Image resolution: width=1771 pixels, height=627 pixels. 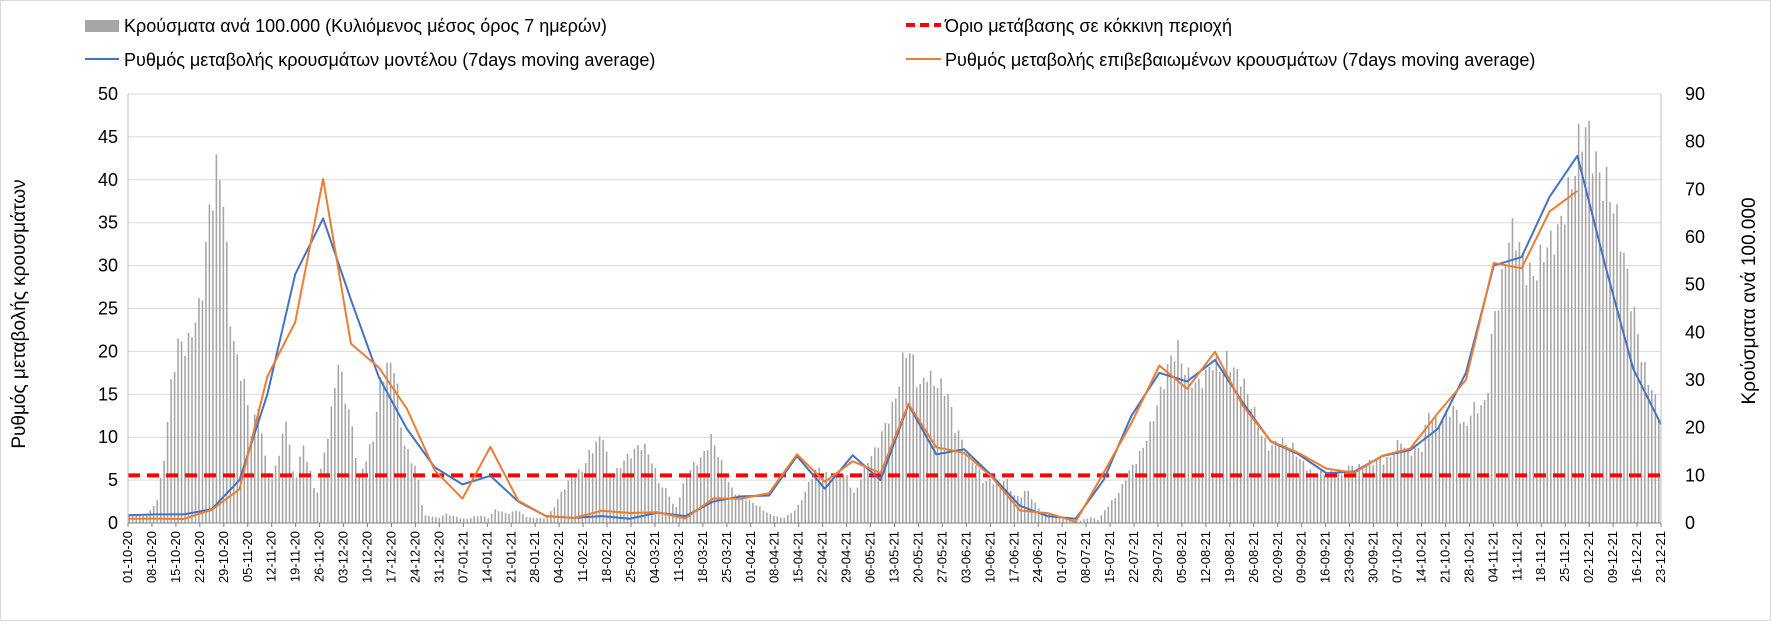 I want to click on x-tick-label: 04-11-21, so click(x=1492, y=556).